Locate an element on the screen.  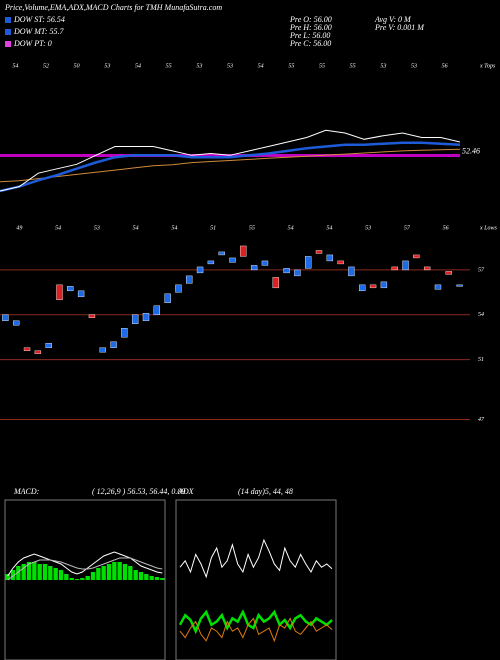
panel-title: MACD: is located at coordinates (26, 491).